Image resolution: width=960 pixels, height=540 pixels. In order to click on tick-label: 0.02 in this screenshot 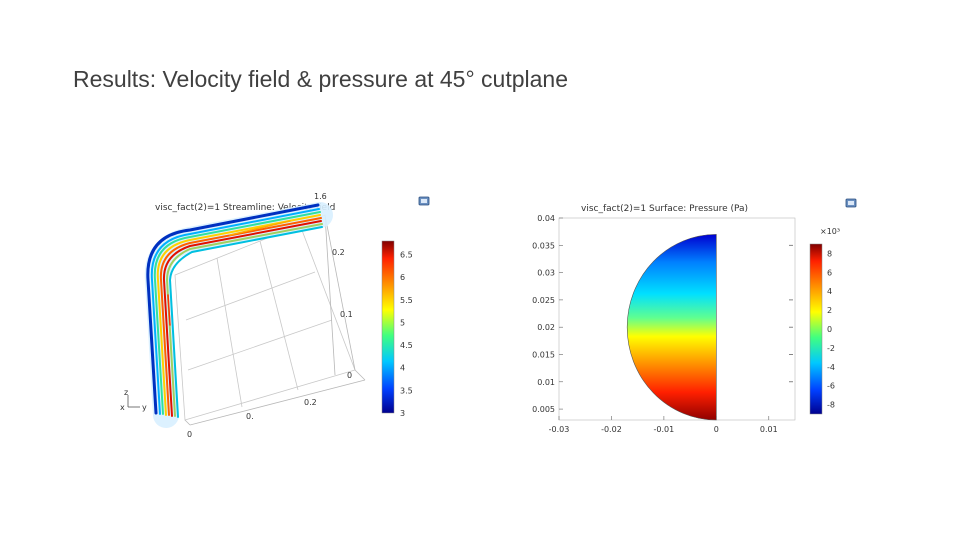, I will do `click(546, 327)`.